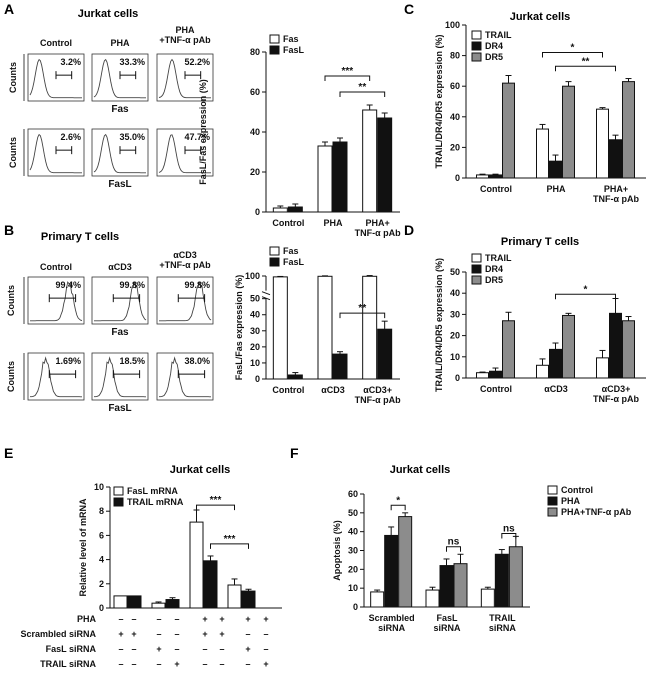 Image resolution: width=650 pixels, height=675 pixels. Describe the element at coordinates (197, 62) in the screenshot. I see `gate-percentage: 52.2%` at that location.